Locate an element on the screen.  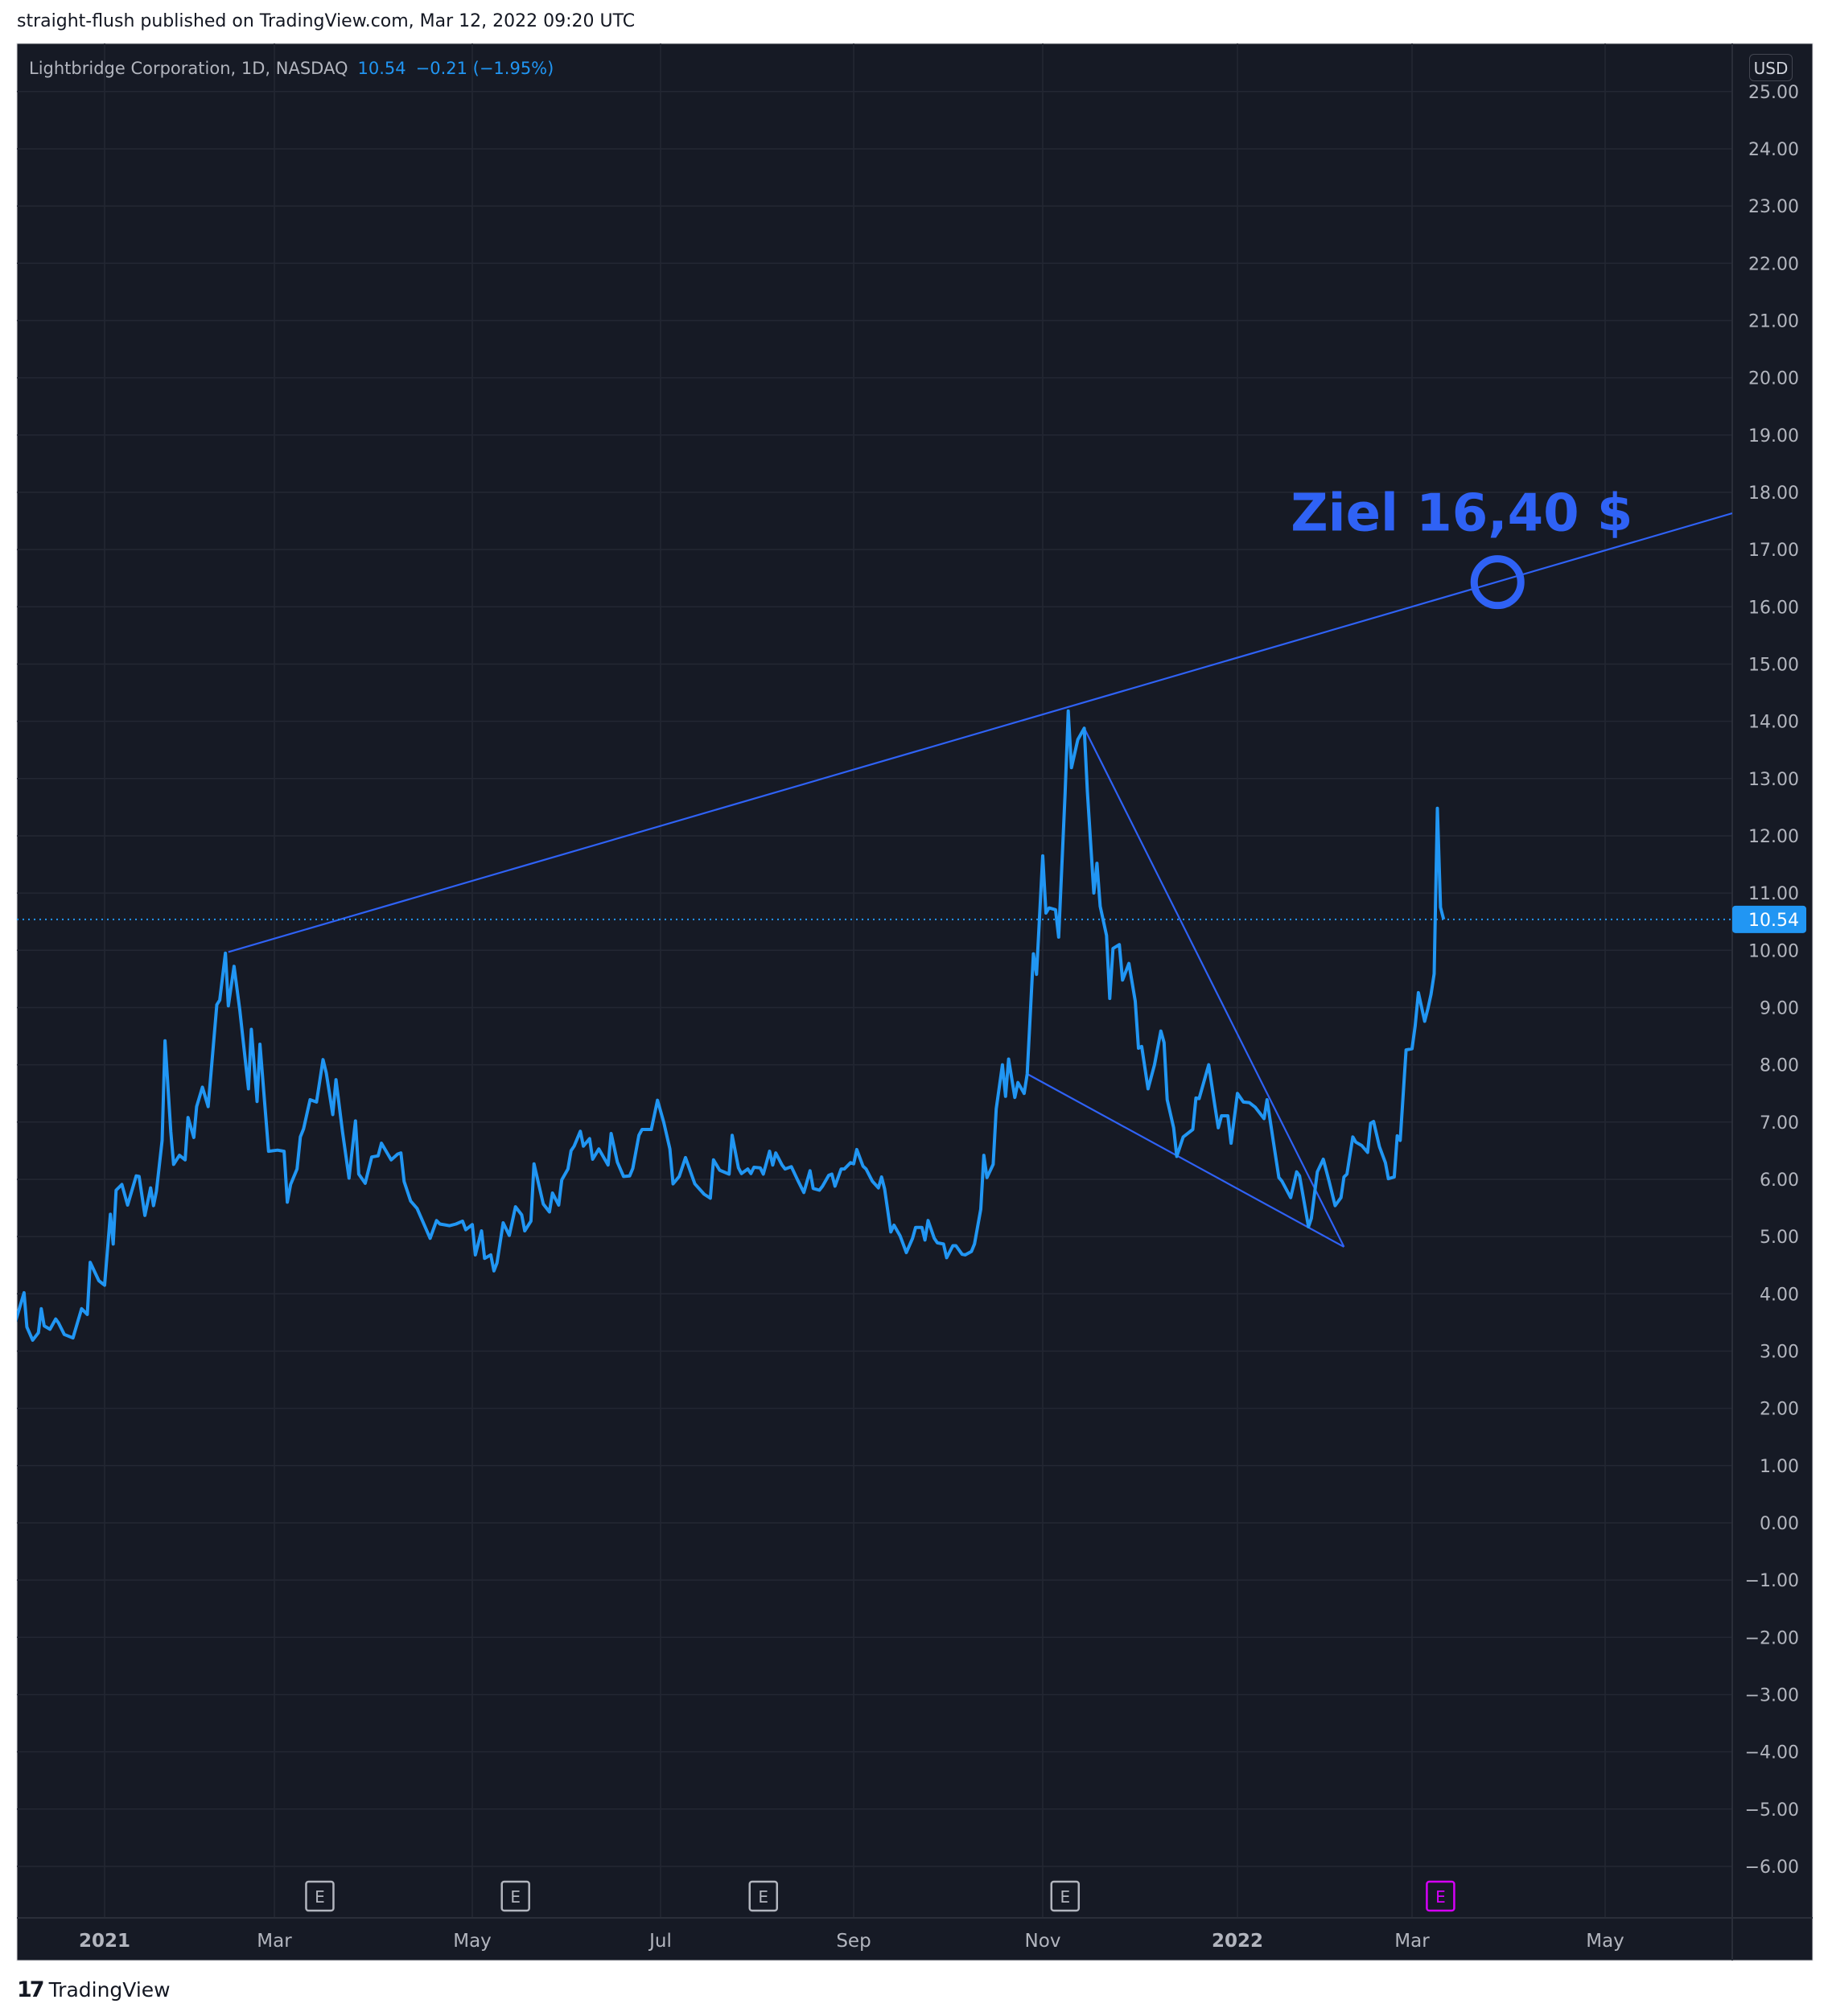
symbol-title: Lightbridge Corporation, 1D, NASDAQ is located at coordinates (188, 68).